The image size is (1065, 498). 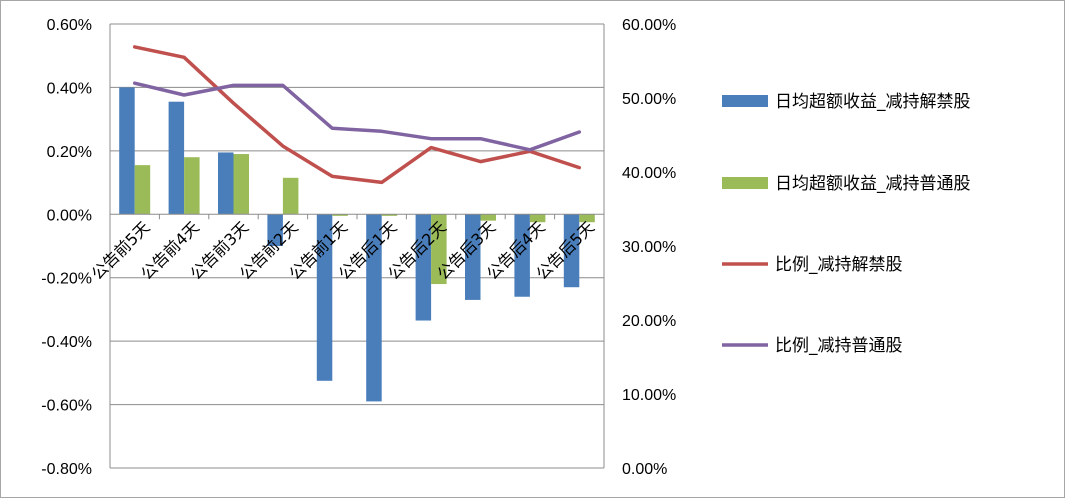 I want to click on y-left-tick-label: 0.20%, so click(x=69, y=152).